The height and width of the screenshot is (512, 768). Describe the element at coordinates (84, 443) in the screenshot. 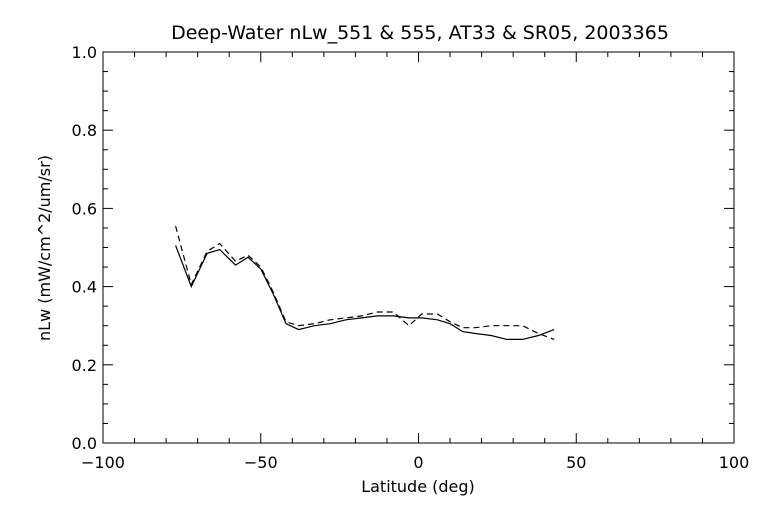

I see `y-tick-label: 0.0` at that location.